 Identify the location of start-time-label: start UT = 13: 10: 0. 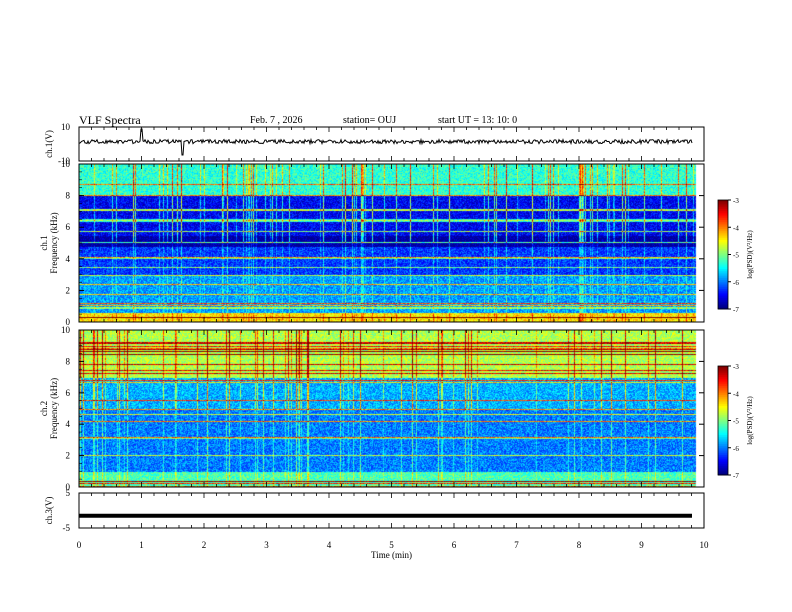
(478, 120).